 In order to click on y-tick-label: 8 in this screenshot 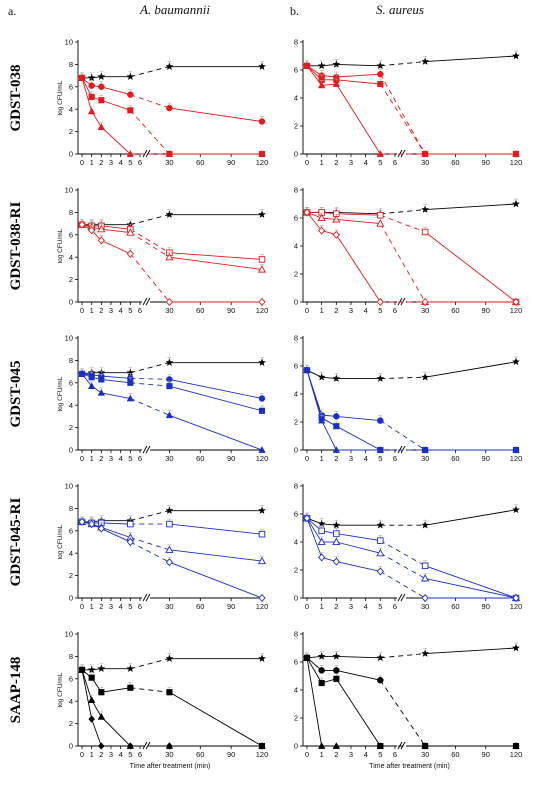, I will do `click(296, 486)`.